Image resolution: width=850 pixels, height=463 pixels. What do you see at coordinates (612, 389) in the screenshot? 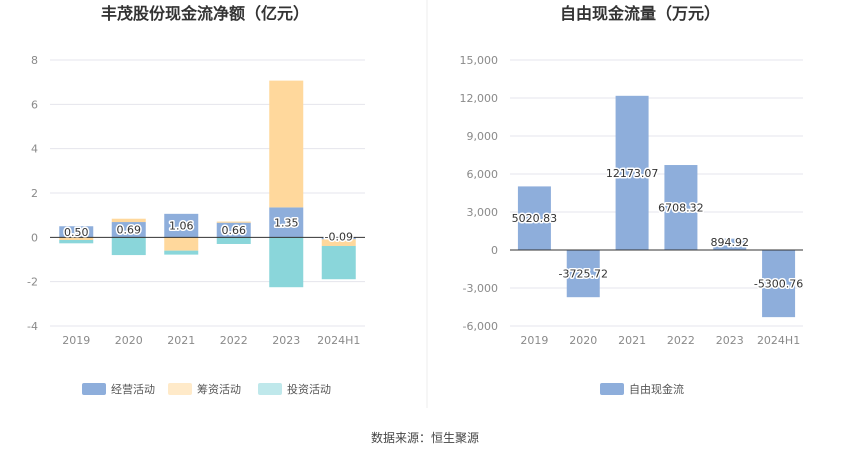
I see `legend-swatch-free_cash_flow` at bounding box center [612, 389].